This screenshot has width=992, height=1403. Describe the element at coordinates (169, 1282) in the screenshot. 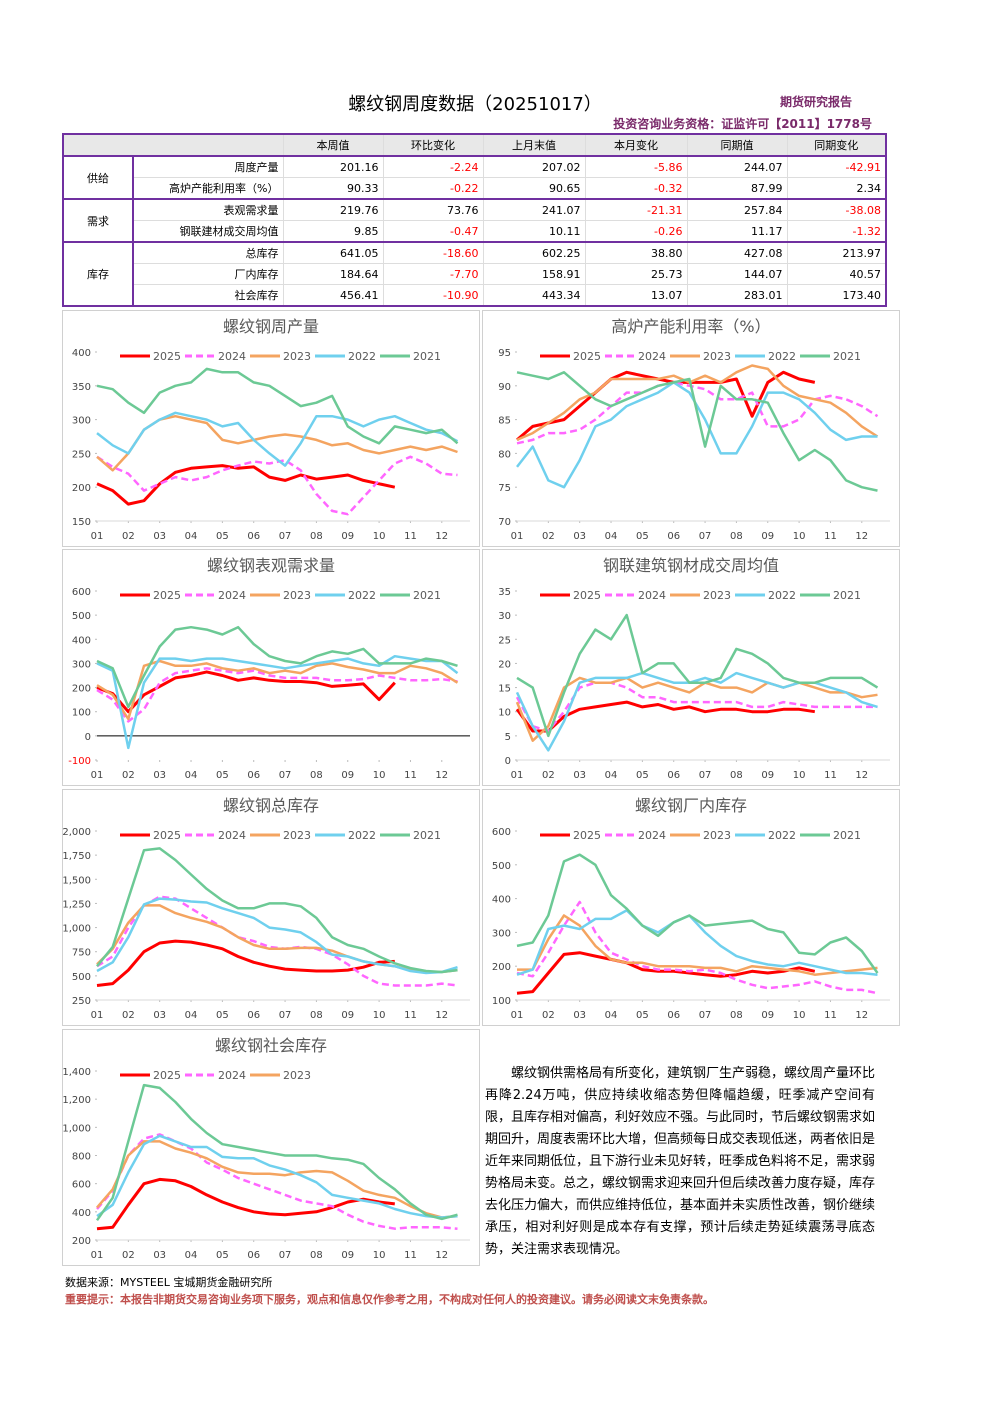

I see `data-source: 数据来源：MYSTEEL 宝城期货金融研究所` at that location.